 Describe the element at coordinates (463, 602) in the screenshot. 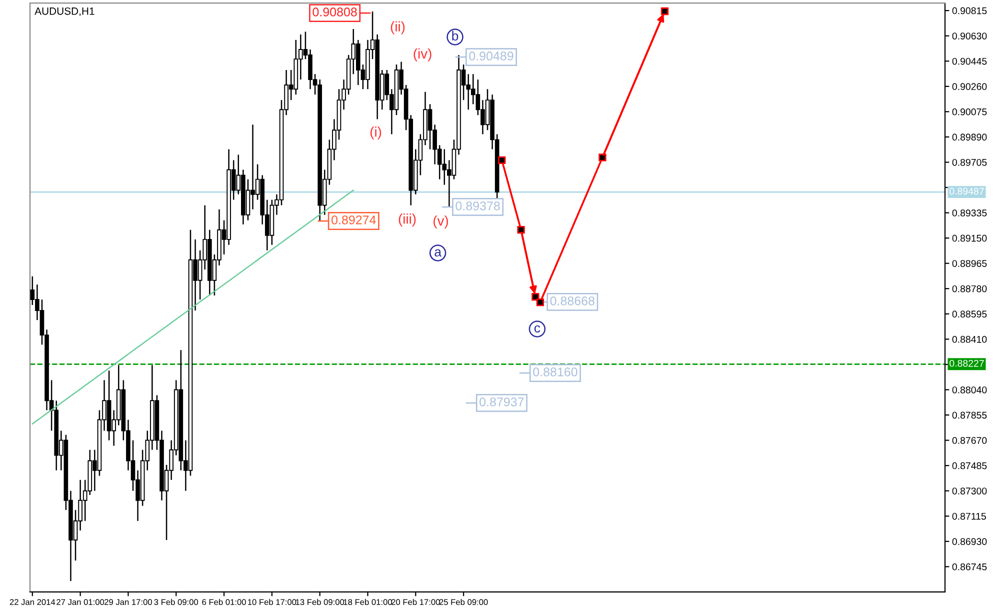

I see `x-tick-label: 25 Feb 09:00` at that location.